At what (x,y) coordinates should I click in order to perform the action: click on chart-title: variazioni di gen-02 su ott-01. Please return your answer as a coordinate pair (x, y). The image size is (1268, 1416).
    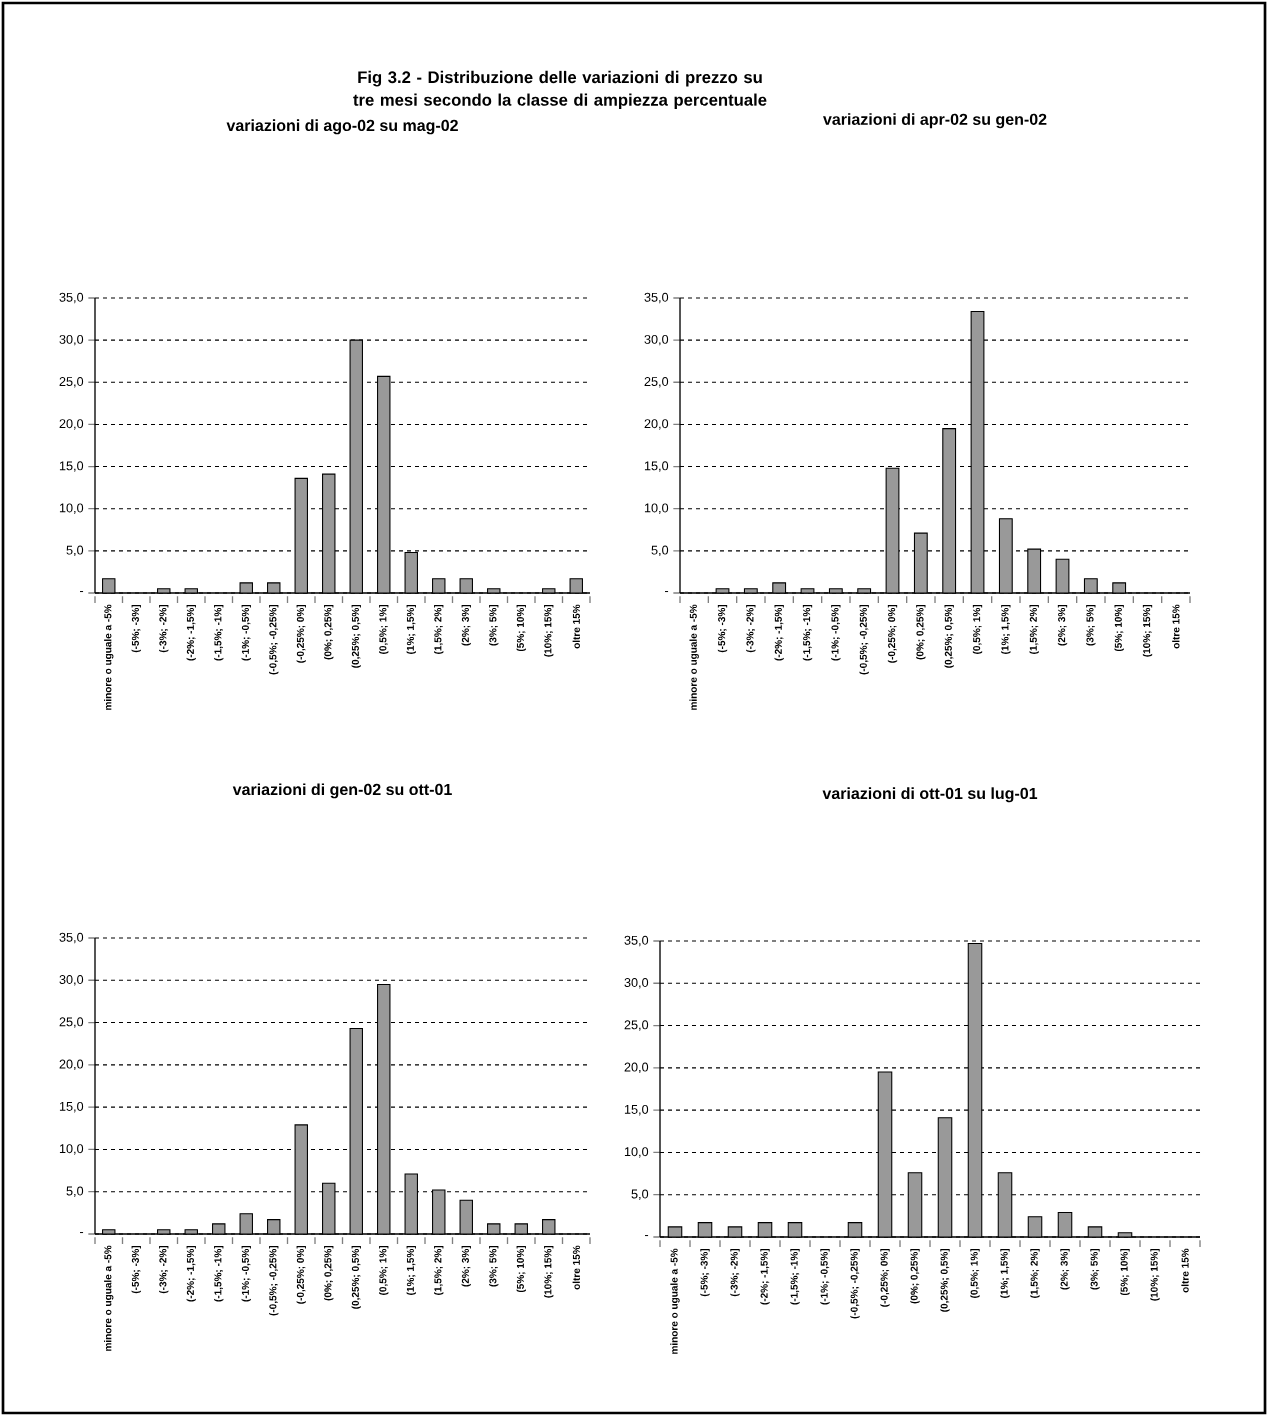
    Looking at the image, I should click on (342, 791).